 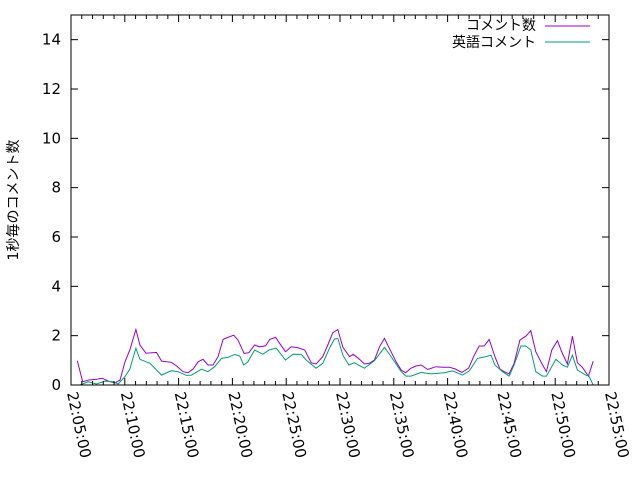 I want to click on x-tick-label: 22:10:00, so click(x=133, y=425).